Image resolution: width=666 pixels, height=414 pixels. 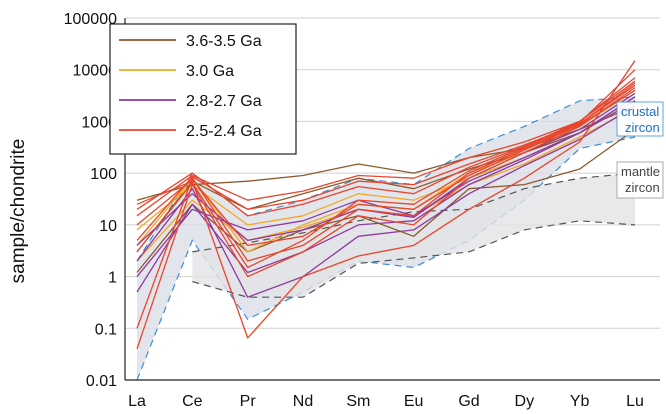 What do you see at coordinates (640, 171) in the screenshot?
I see `field-label: mantle` at bounding box center [640, 171].